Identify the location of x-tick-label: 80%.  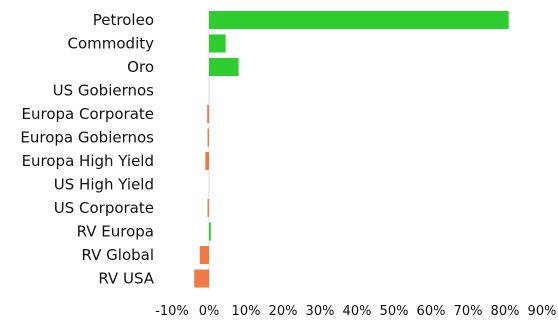
(505, 311).